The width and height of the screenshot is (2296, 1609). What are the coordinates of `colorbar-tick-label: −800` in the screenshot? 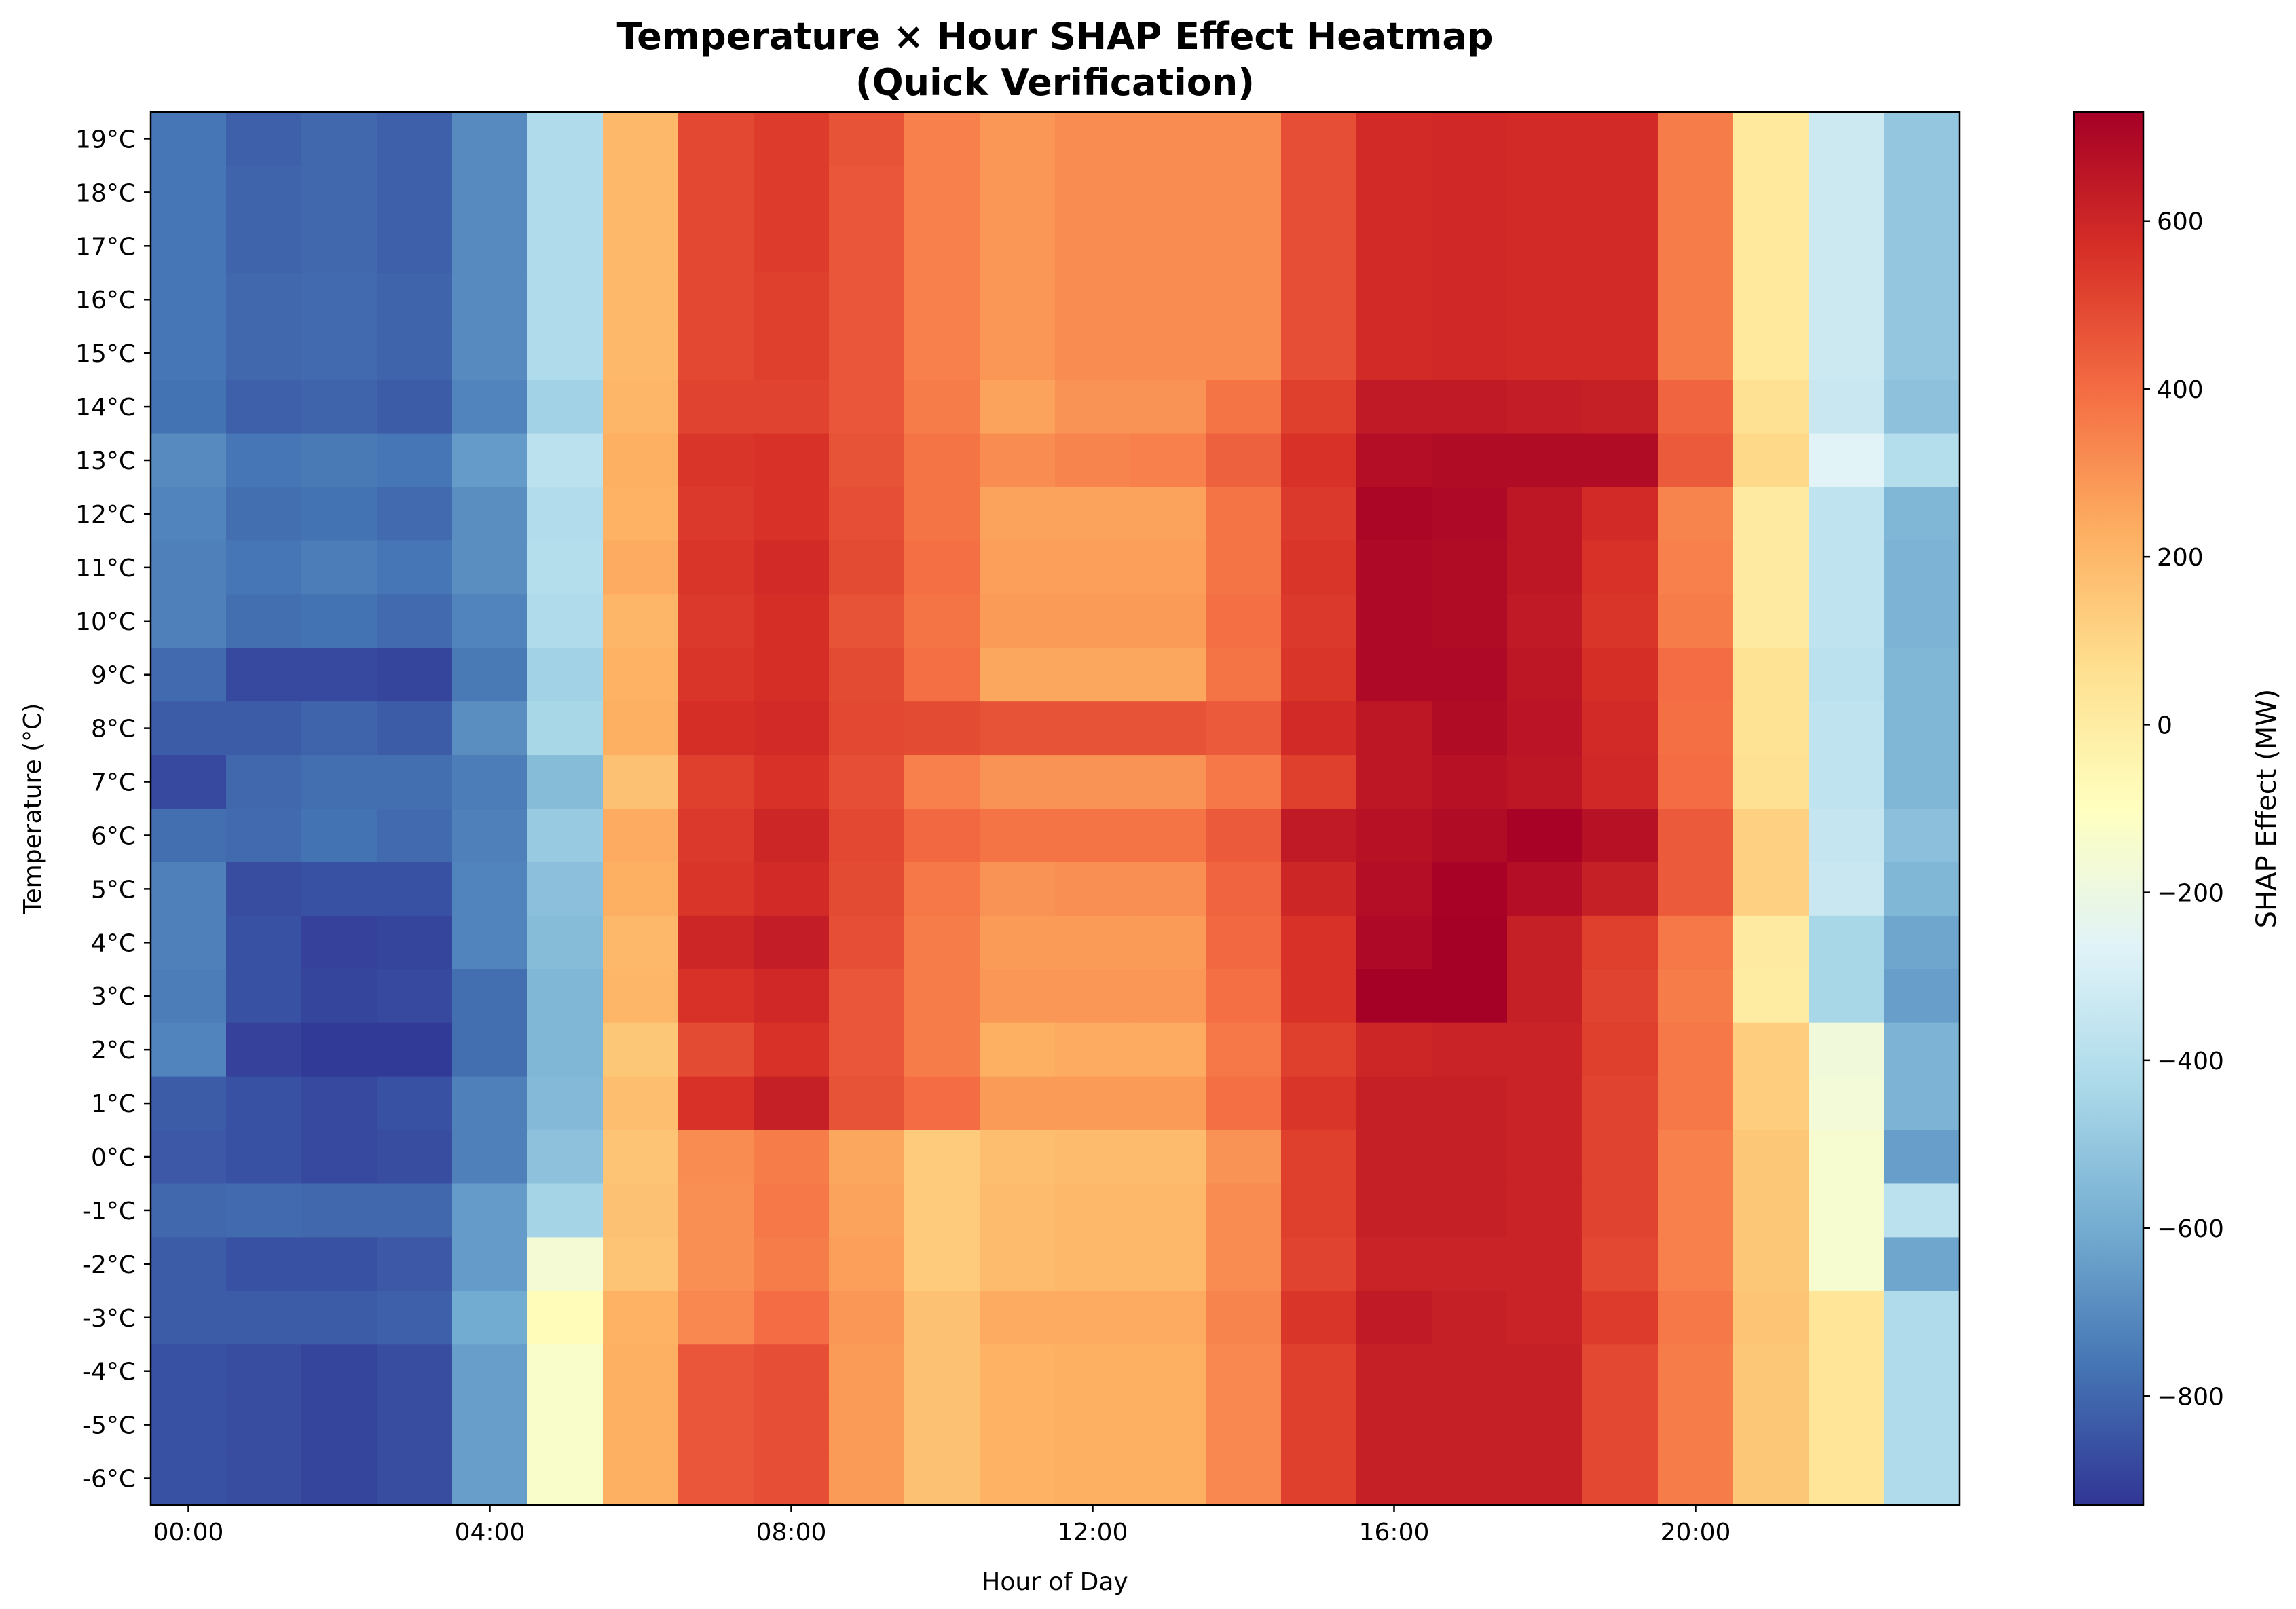 It's located at (2190, 1397).